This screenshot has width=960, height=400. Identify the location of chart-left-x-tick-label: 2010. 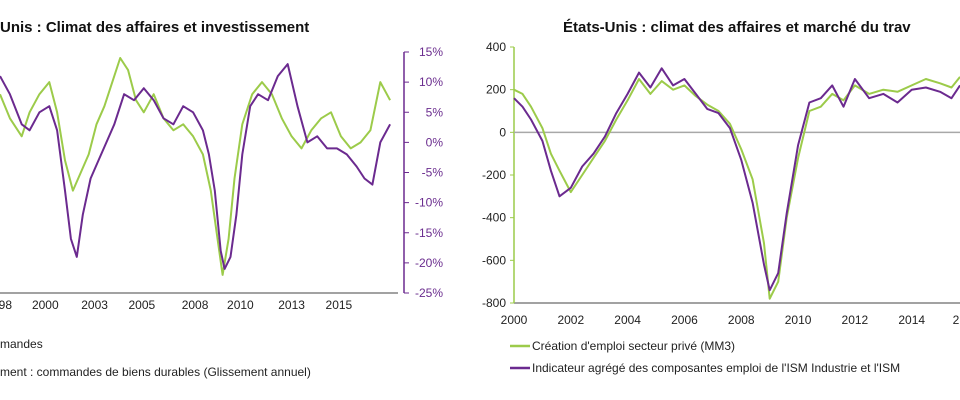
(240, 305).